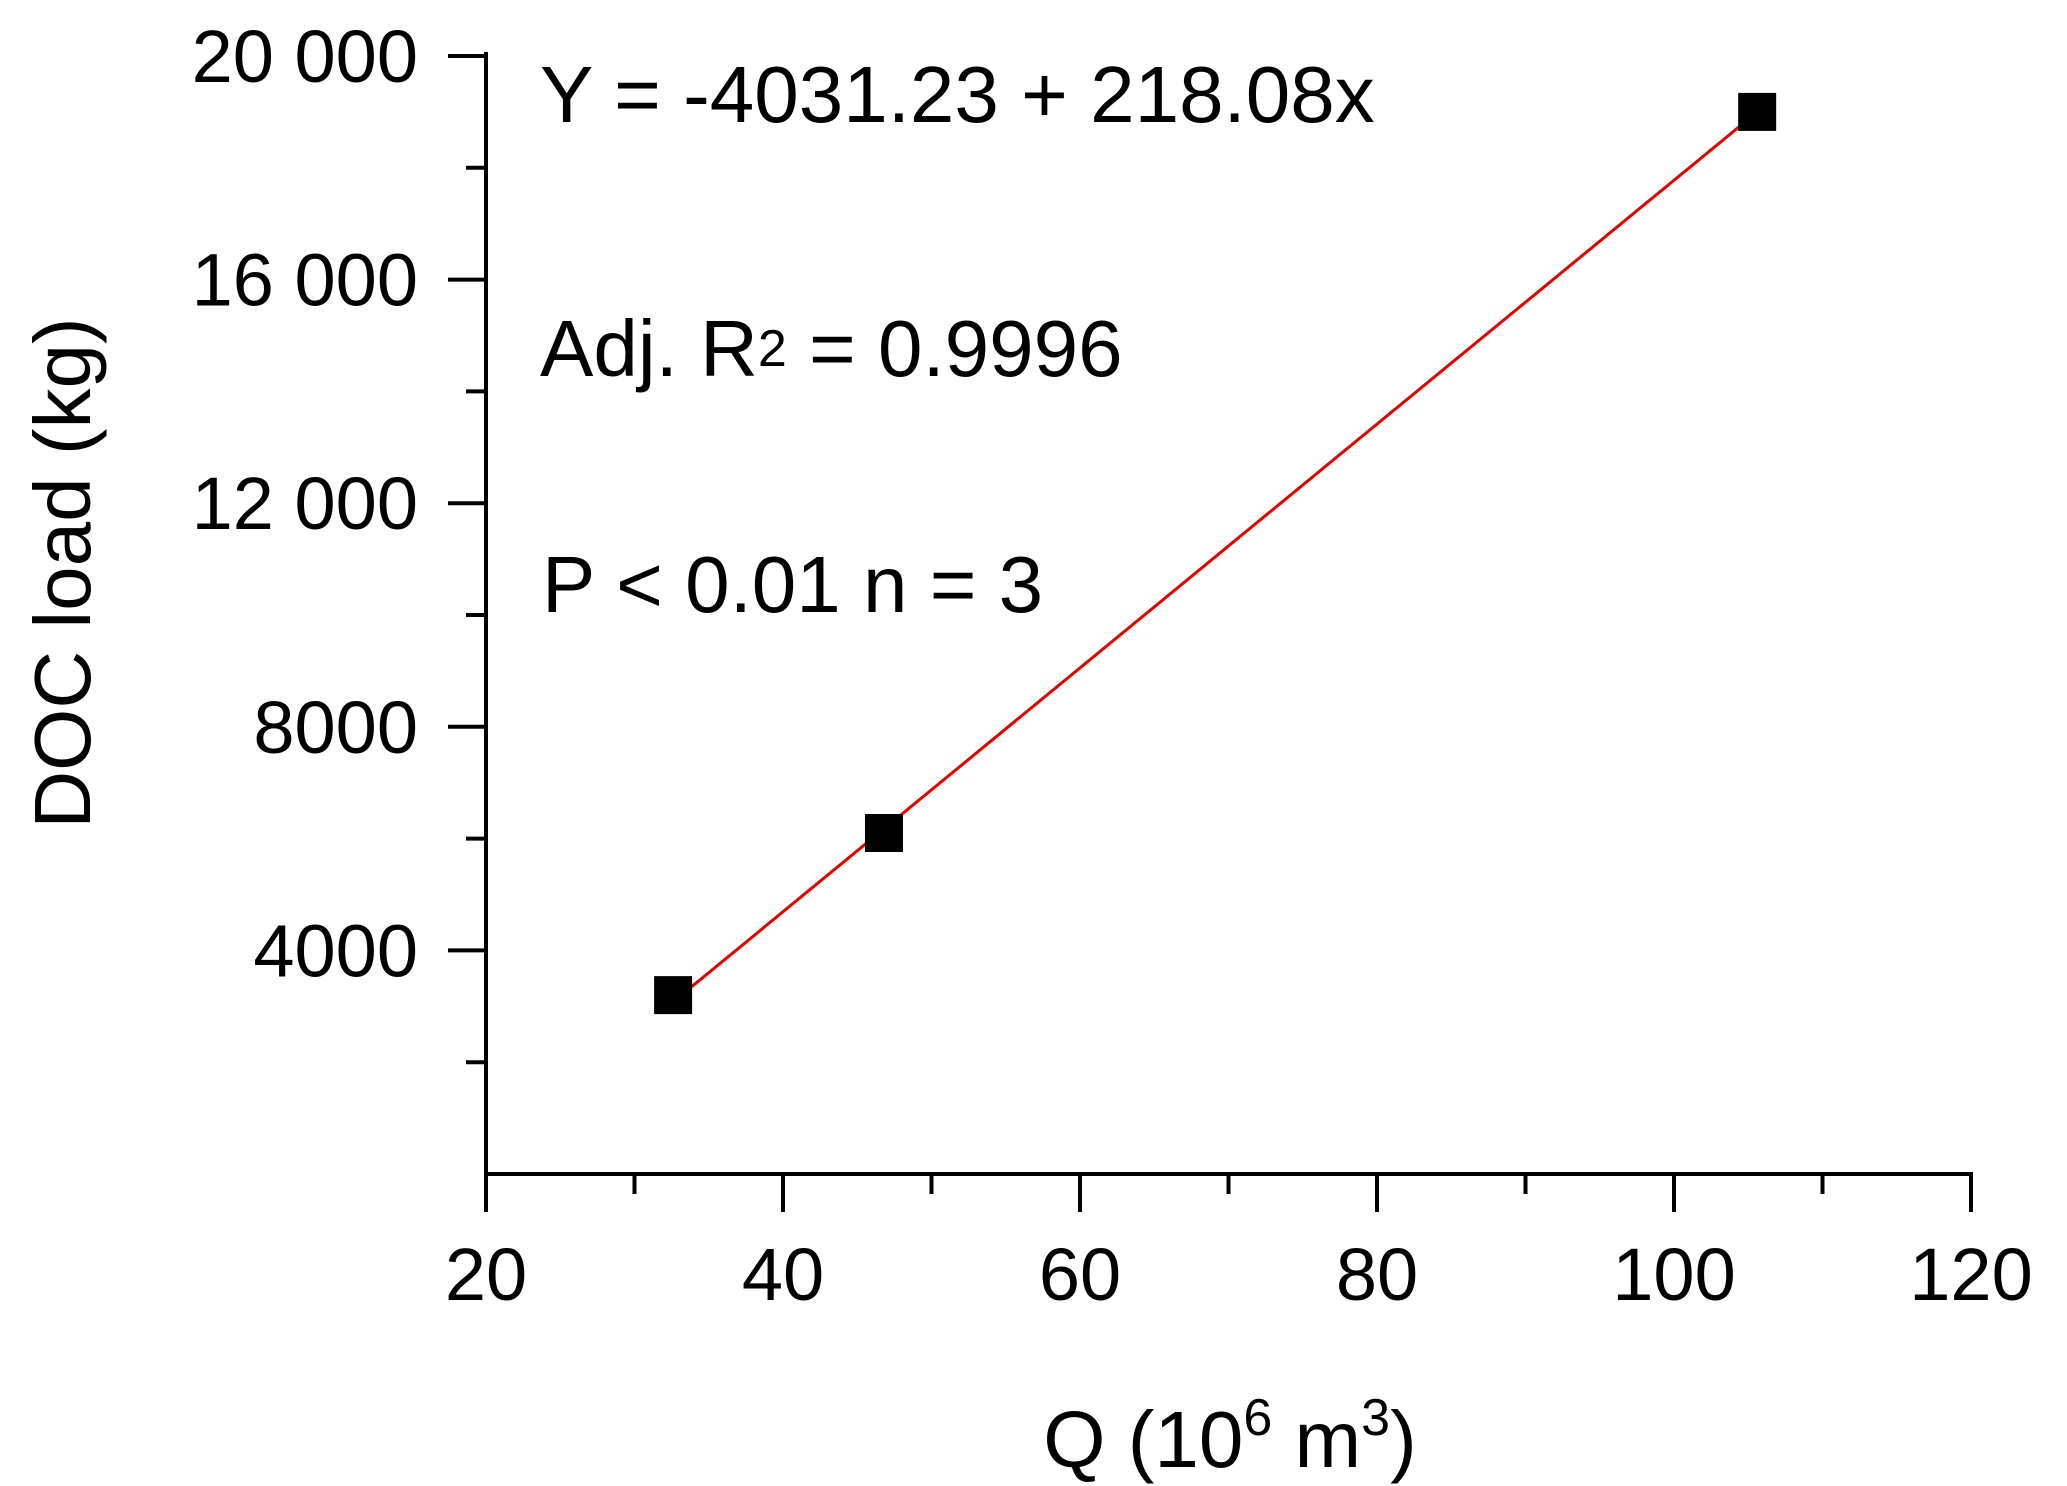  What do you see at coordinates (955, 348) in the screenshot?
I see `r2-value: = 0.9996` at bounding box center [955, 348].